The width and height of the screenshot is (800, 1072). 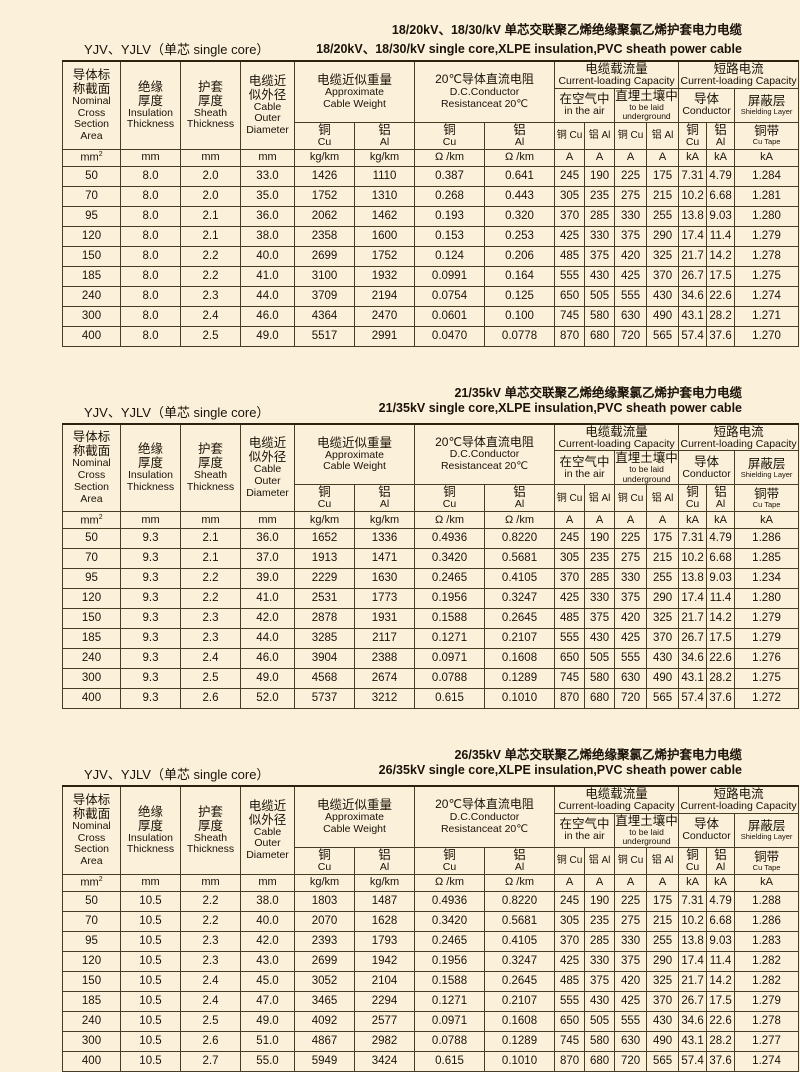 What do you see at coordinates (767, 336) in the screenshot?
I see `table-cell: 1.270` at bounding box center [767, 336].